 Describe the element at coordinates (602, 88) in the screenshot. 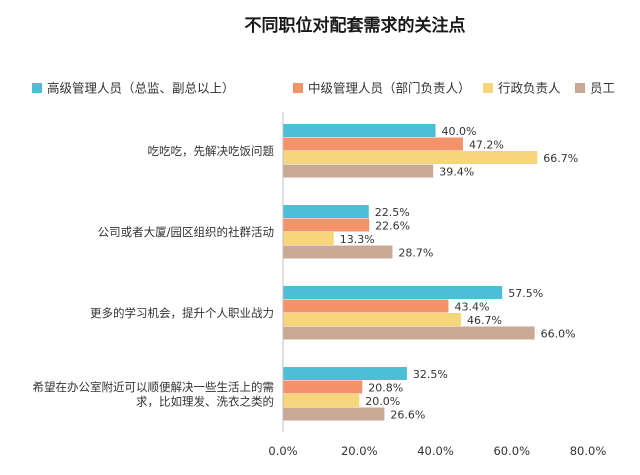

I see `legend-label-4: 员工` at that location.